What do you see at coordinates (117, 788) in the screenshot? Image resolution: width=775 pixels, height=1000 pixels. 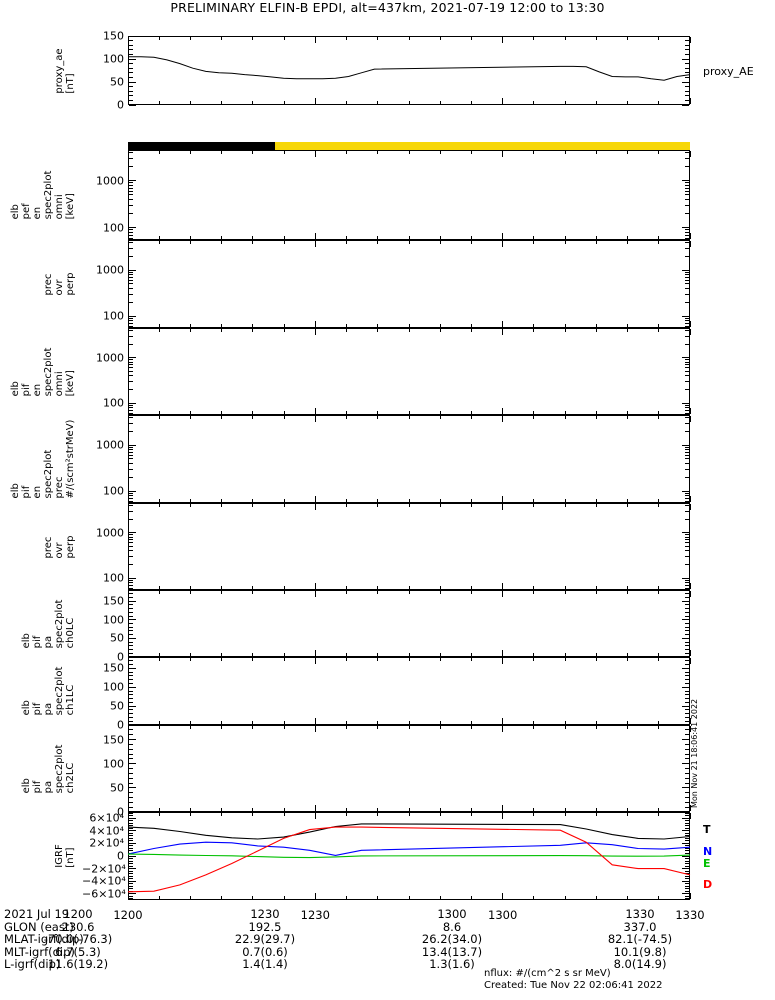 I see `y-tick-label: 50` at bounding box center [117, 788].